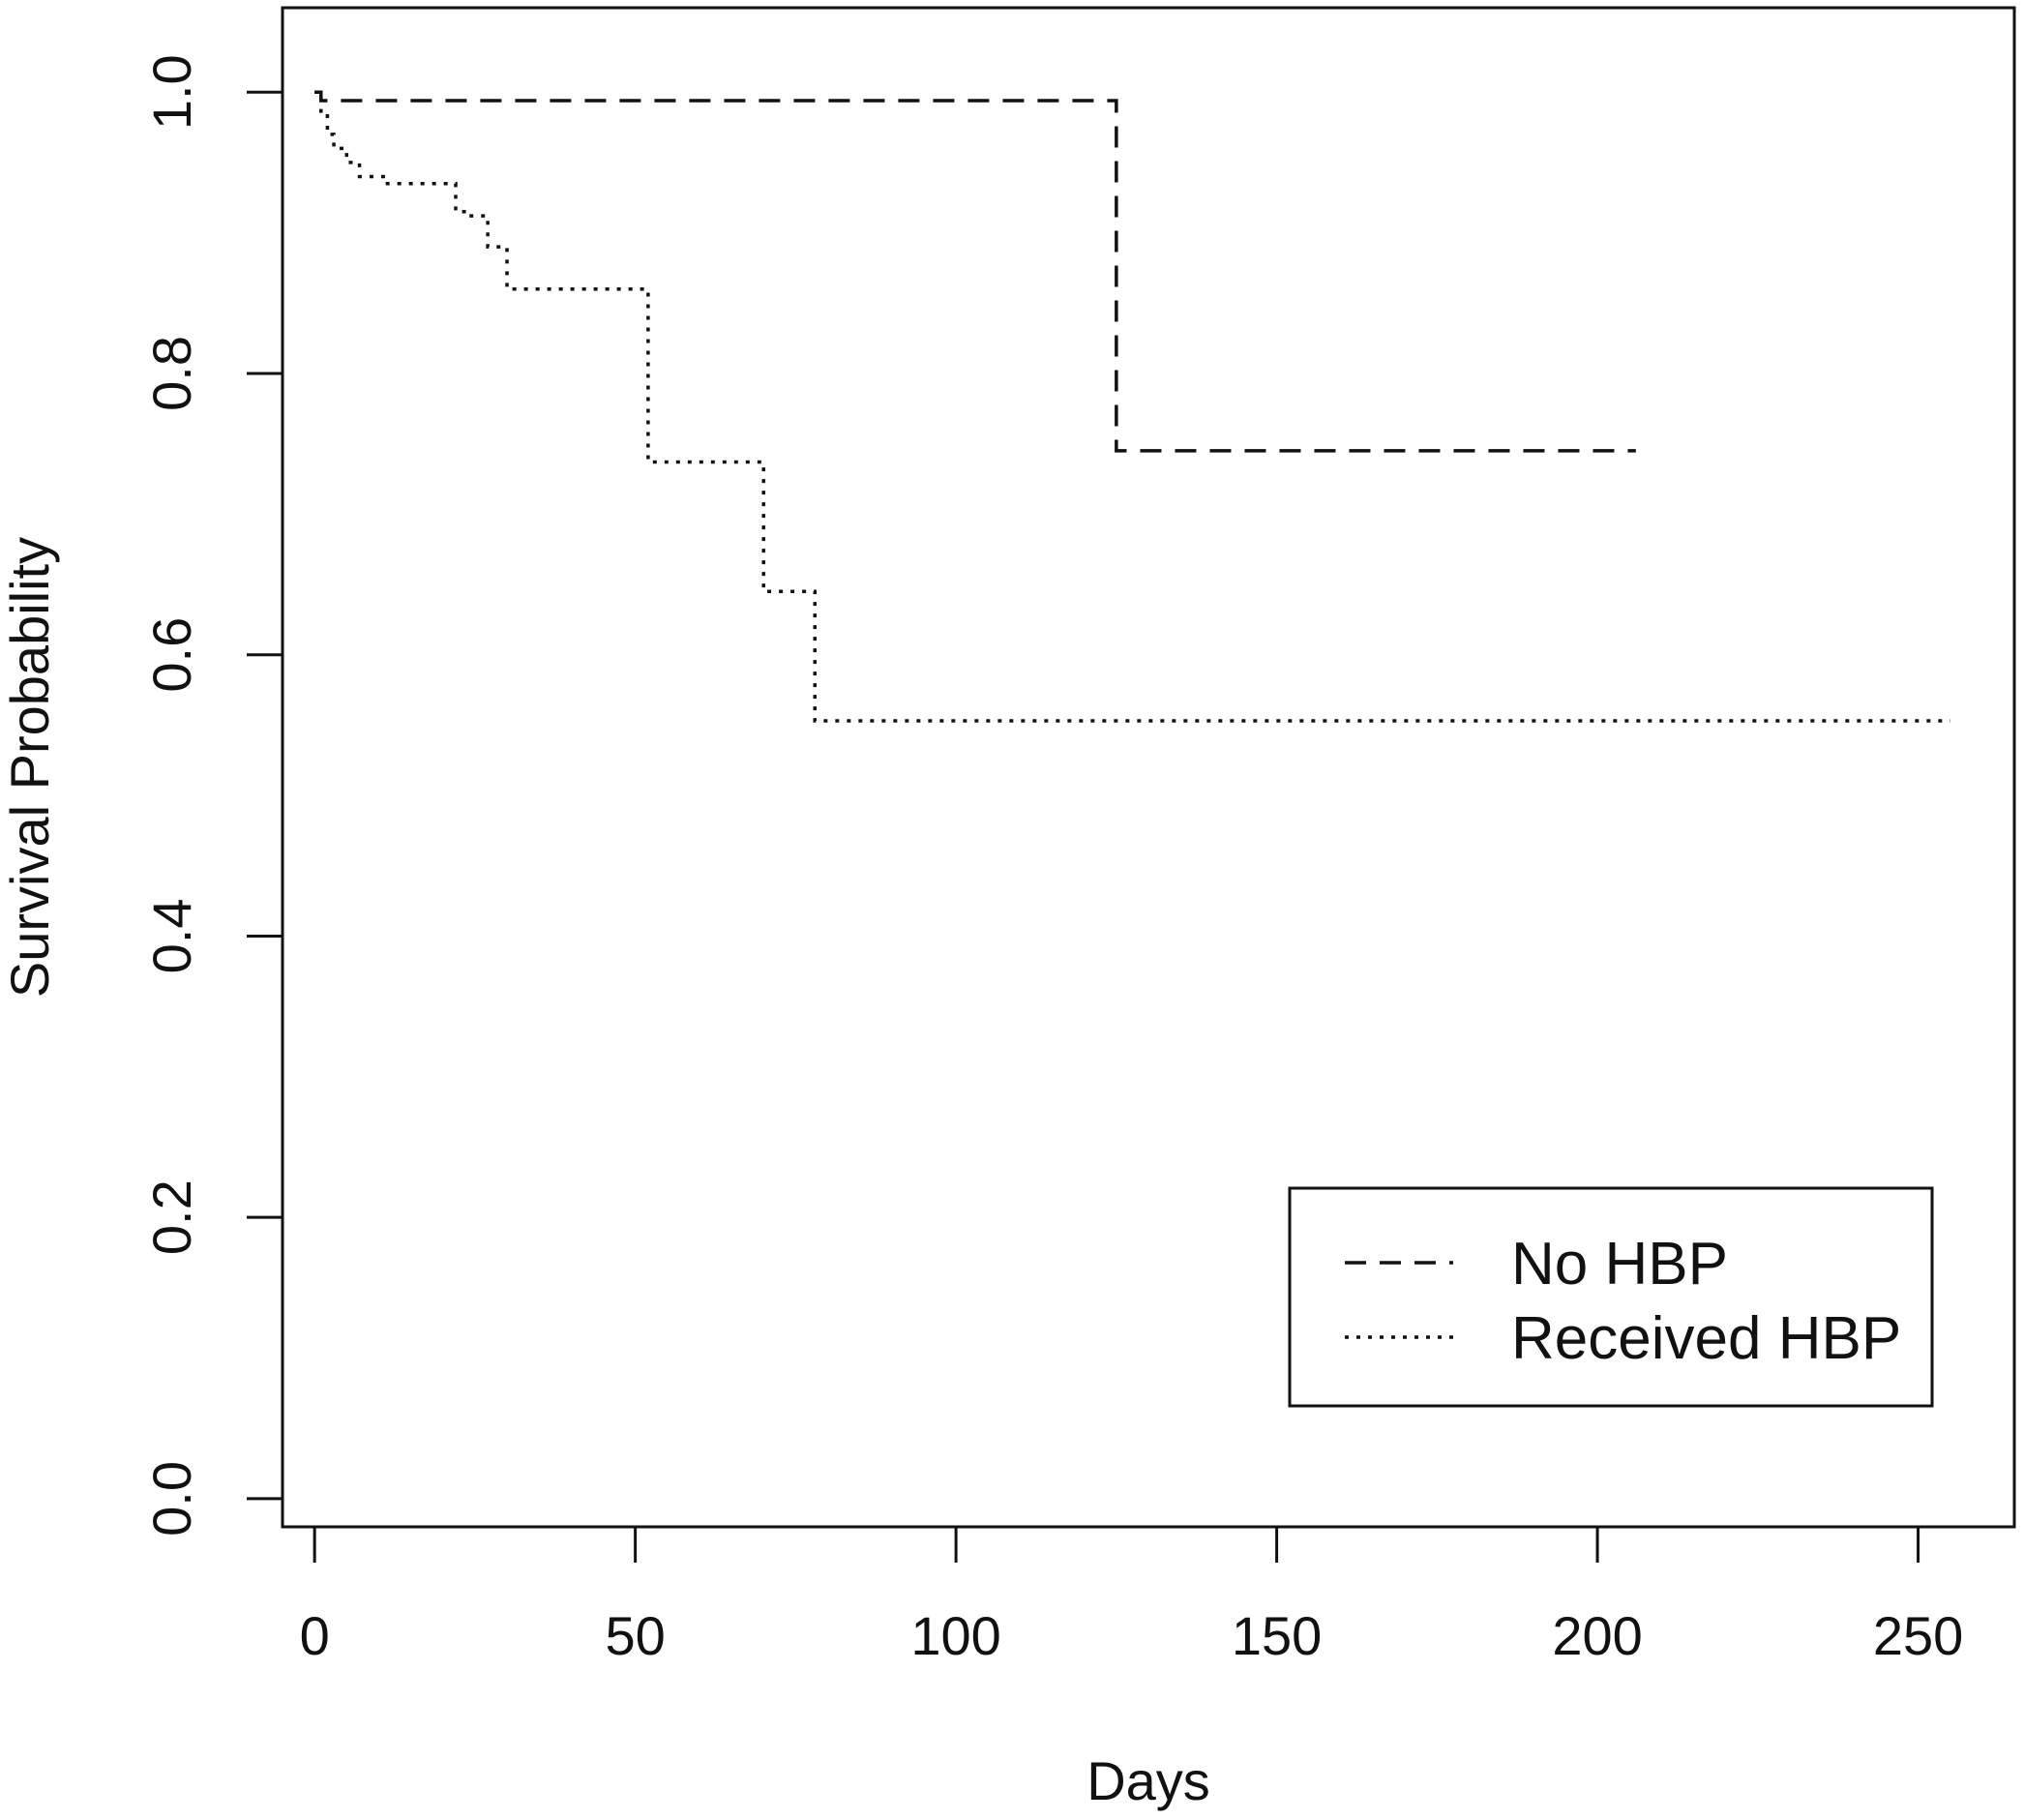 The height and width of the screenshot is (1820, 2024). What do you see at coordinates (171, 373) in the screenshot?
I see `y-tick-label: 0.8` at bounding box center [171, 373].